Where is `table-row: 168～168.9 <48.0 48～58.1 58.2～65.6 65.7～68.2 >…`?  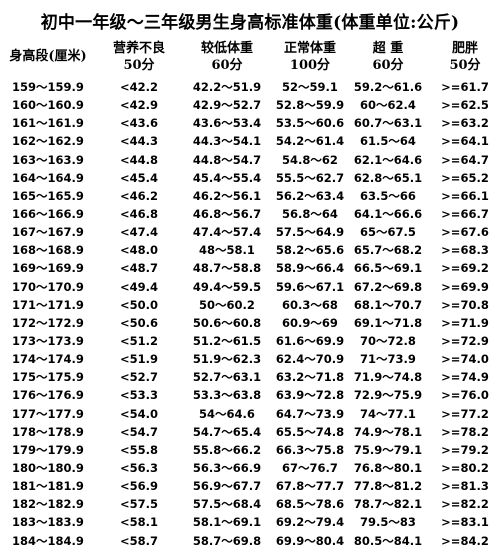 table-row: 168～168.9 <48.0 48～58.1 58.2～65.6 65.7～68.2 >… is located at coordinates (250, 250).